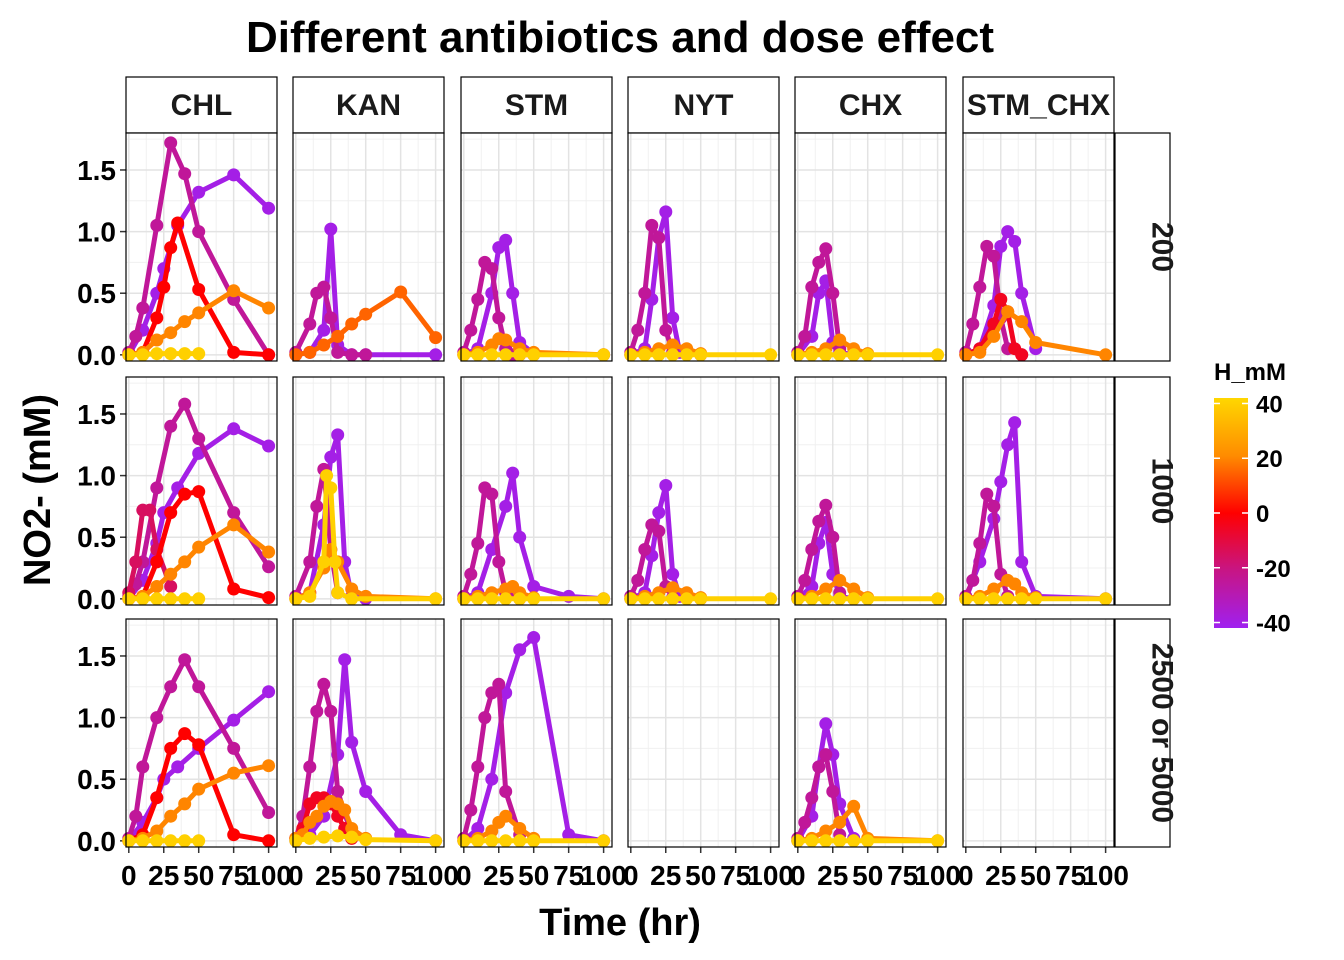 Image resolution: width=1344 pixels, height=960 pixels. Describe the element at coordinates (96, 414) in the screenshot. I see `y-tick-label: 1.5` at that location.